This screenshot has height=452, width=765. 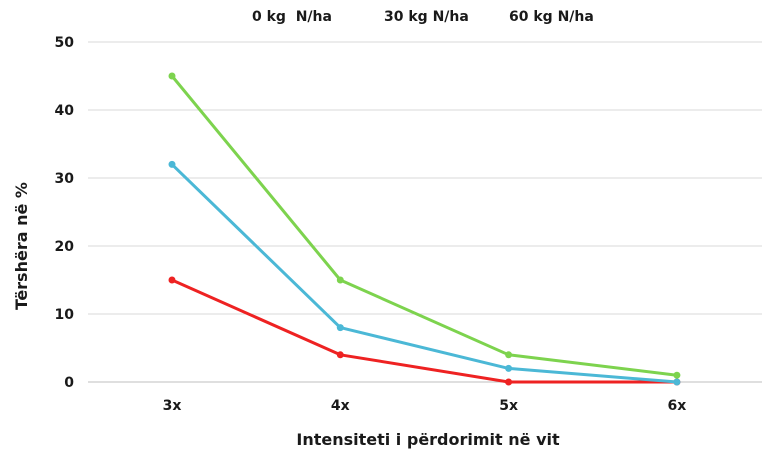 I want to click on x-tick-label: 5x, so click(x=508, y=406).